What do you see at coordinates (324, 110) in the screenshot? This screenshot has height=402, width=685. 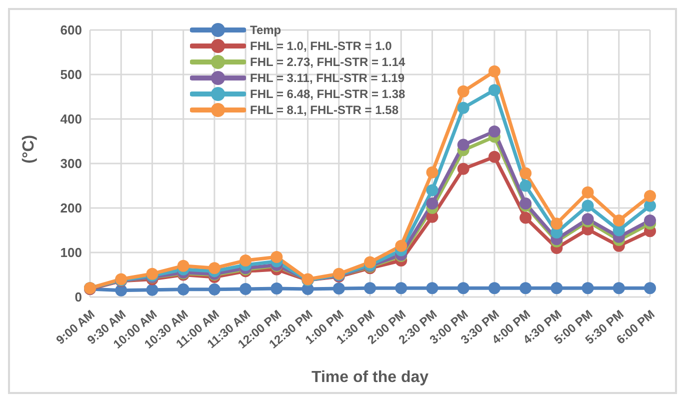 I see `legend-label: FHL = 8.1, FHL-STR = 1.58` at bounding box center [324, 110].